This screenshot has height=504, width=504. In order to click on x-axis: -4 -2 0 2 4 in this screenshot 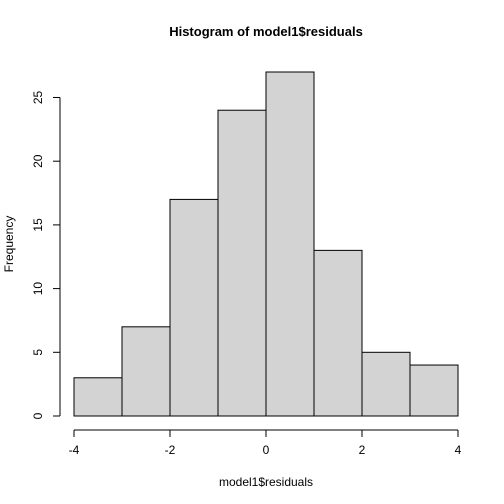, I will do `click(265, 443)`.